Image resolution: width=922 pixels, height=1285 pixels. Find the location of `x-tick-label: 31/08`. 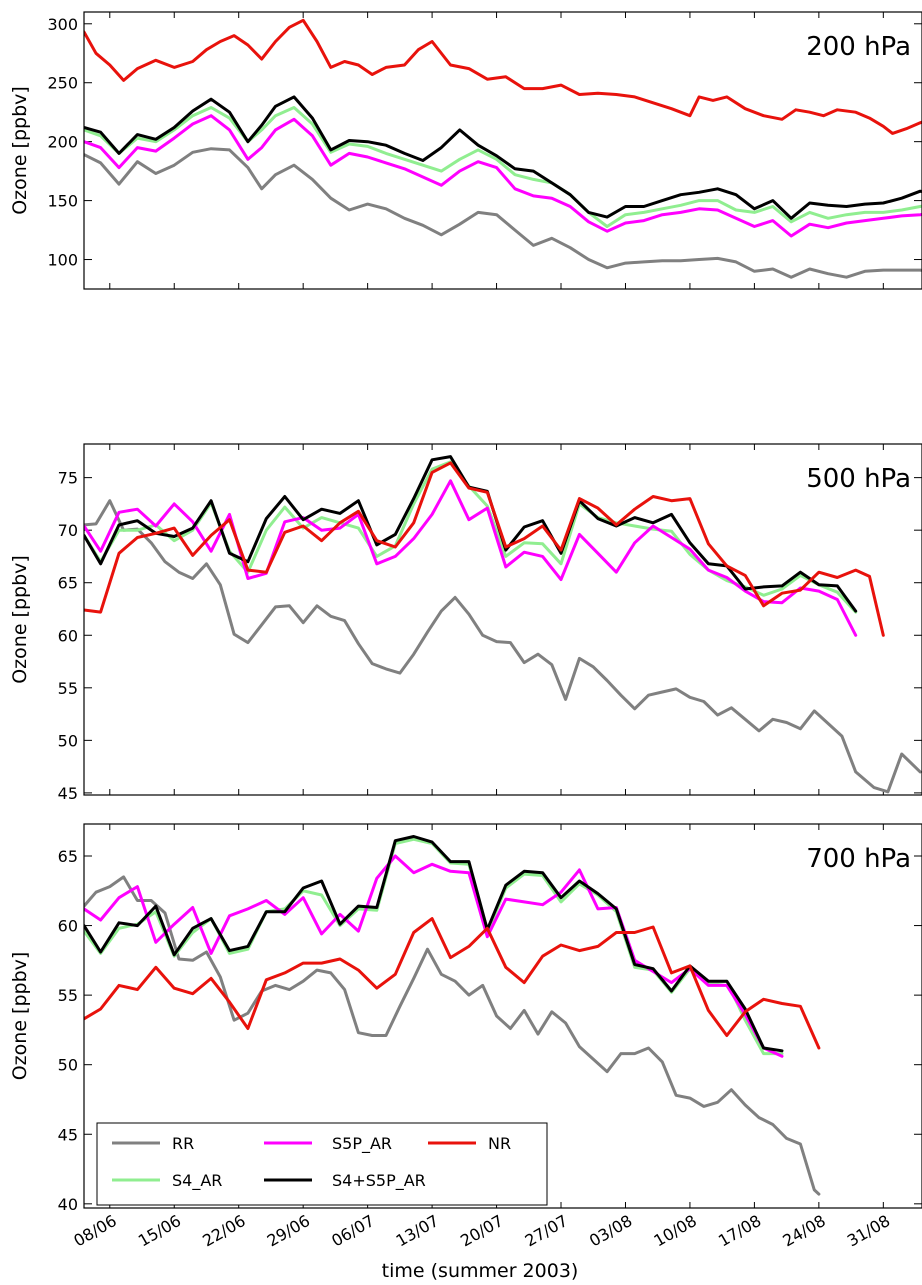

x-tick-label: 31/08 is located at coordinates (868, 1231).